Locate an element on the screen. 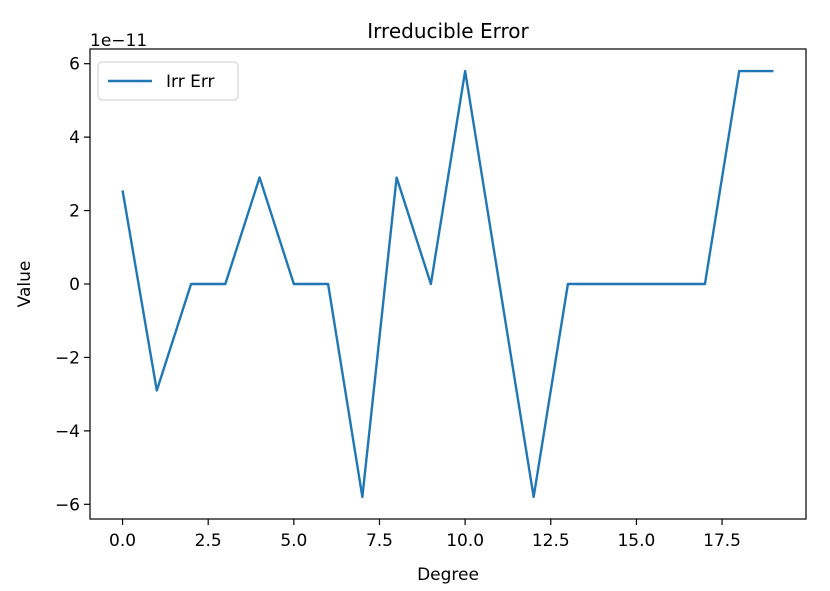  chart-title: Irreducible Error is located at coordinates (448, 31).